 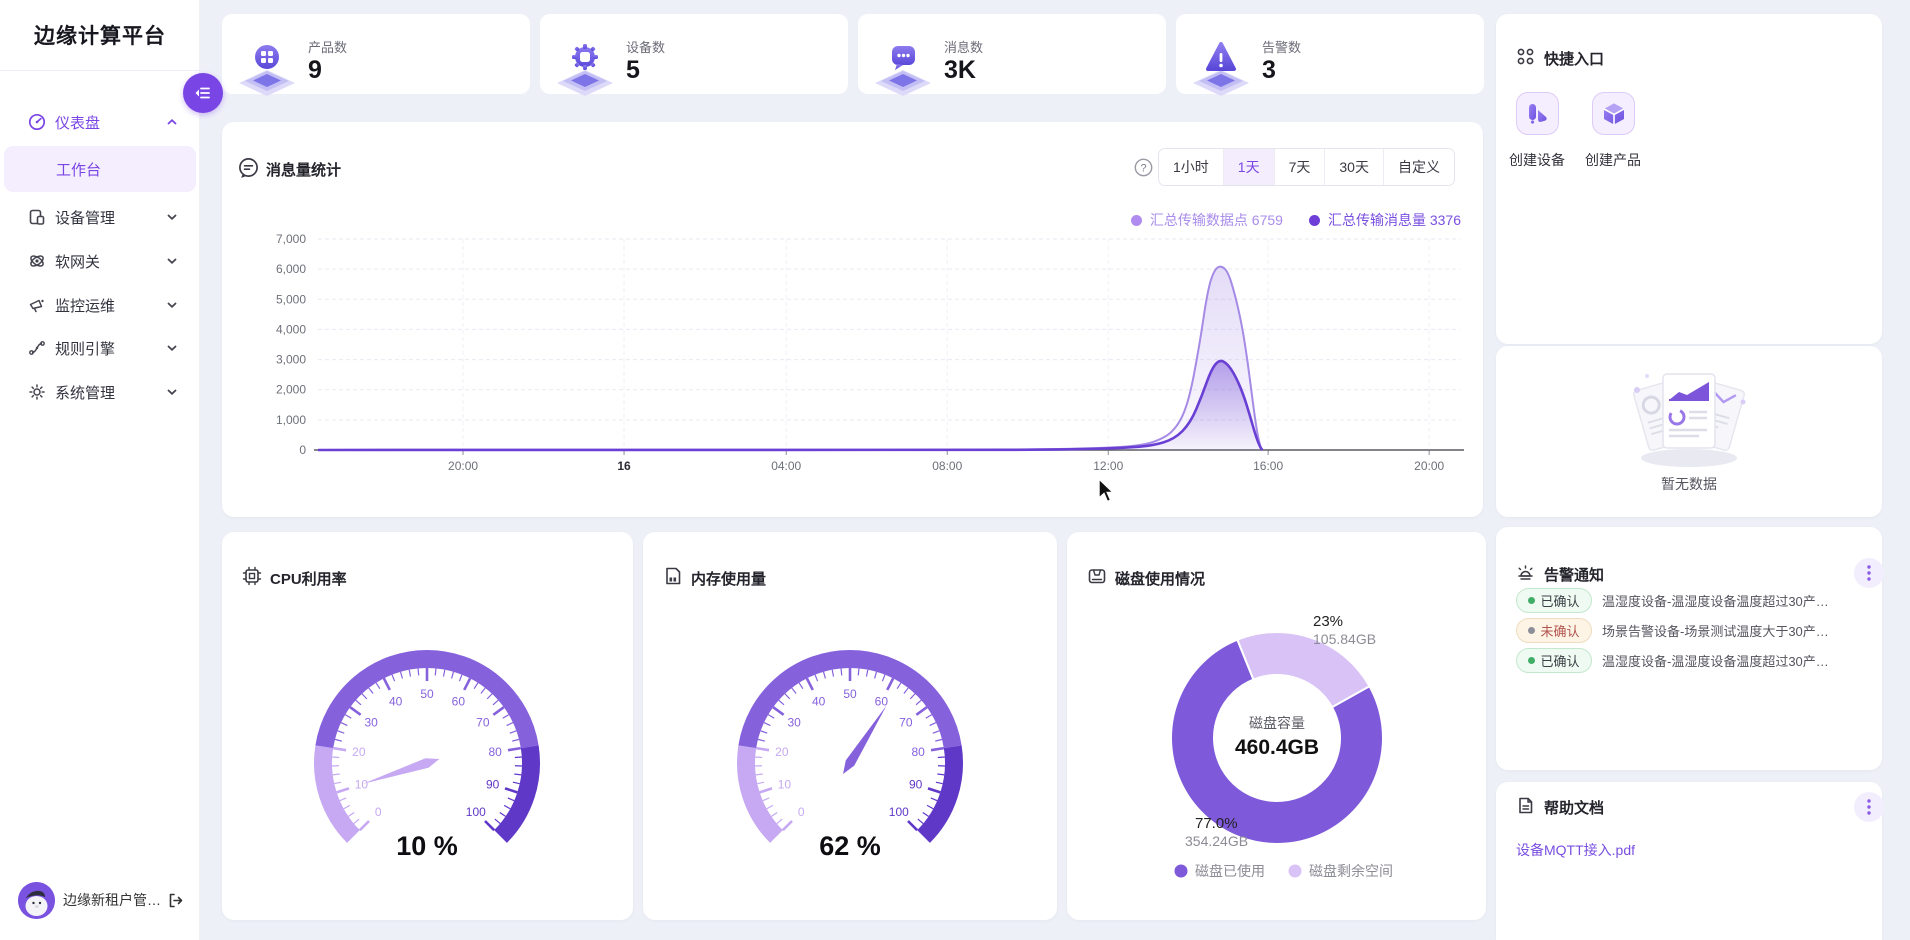 What do you see at coordinates (1295, 220) in the screenshot?
I see `chart-legend: 汇总传输数据点 6759 汇总传输消息量 3376` at bounding box center [1295, 220].